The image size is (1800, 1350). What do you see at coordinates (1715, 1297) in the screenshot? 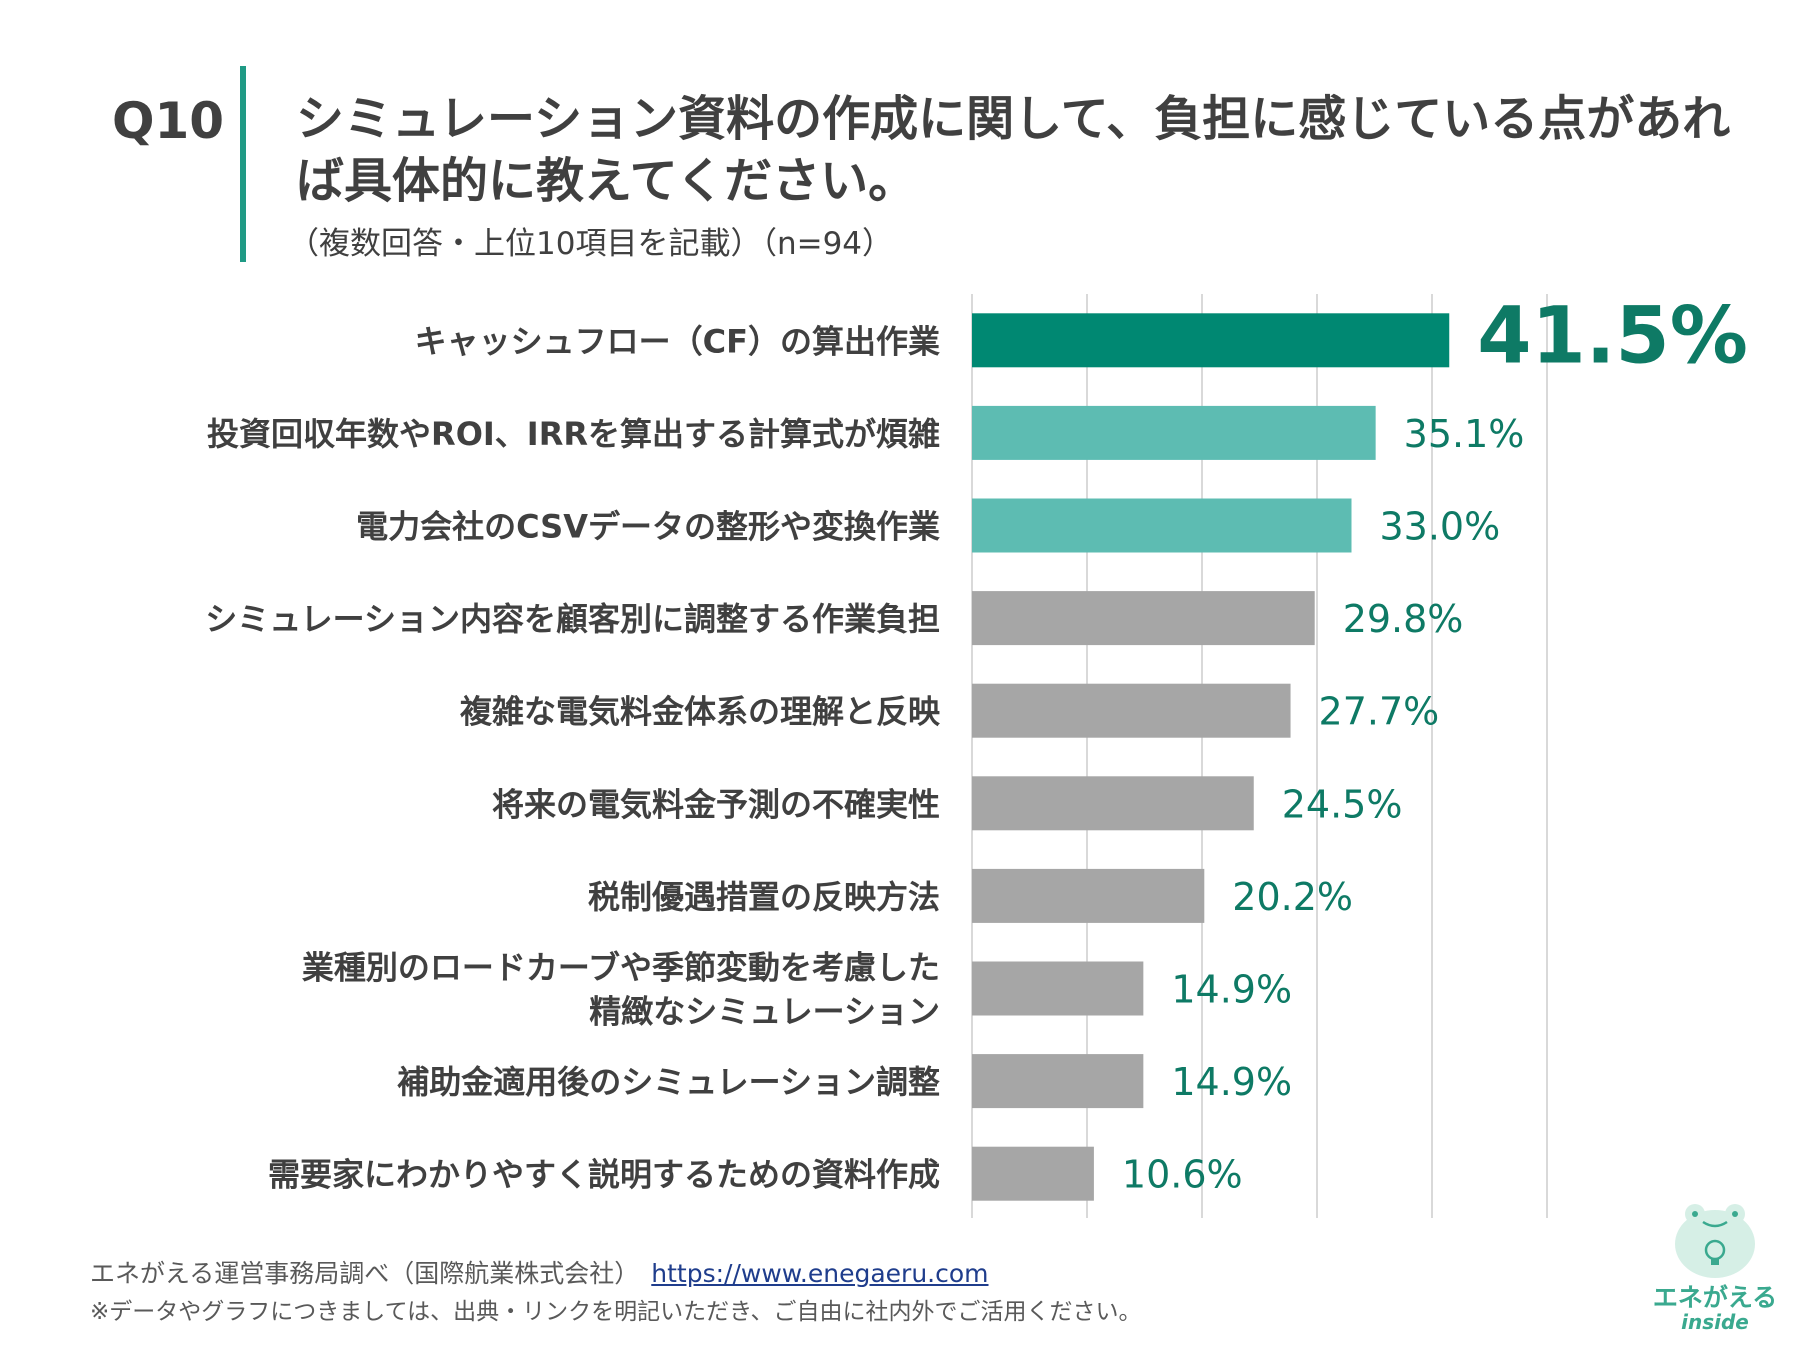
I see `logo-name: エネがえる` at bounding box center [1715, 1297].